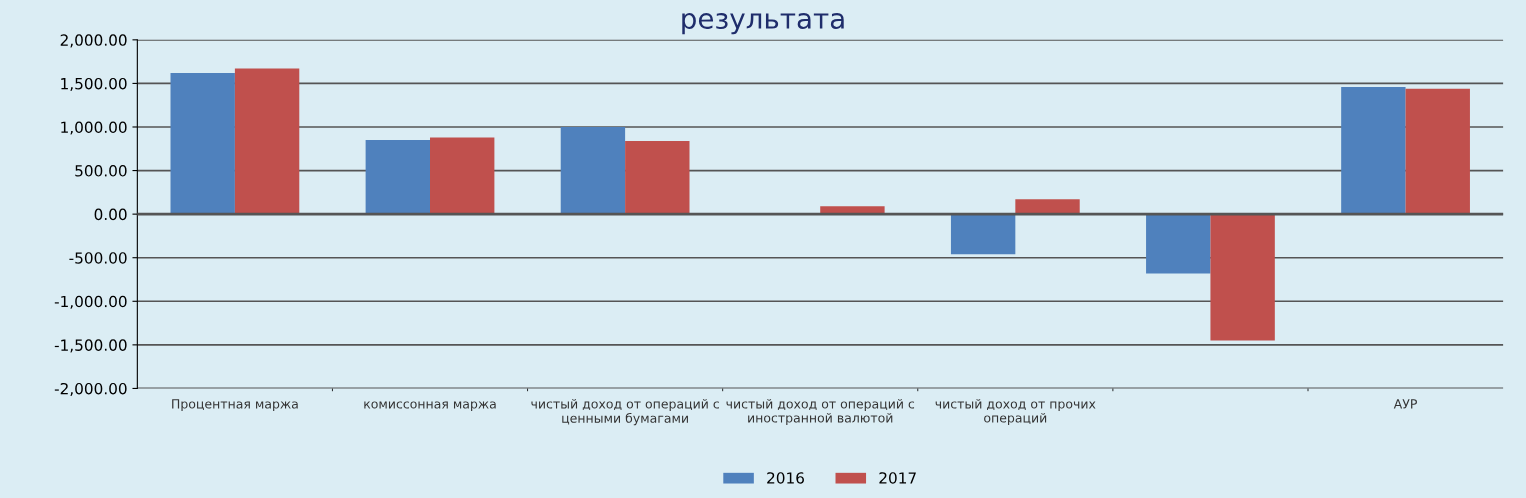  What do you see at coordinates (90, 389) in the screenshot?
I see `y-tick-label: -2,000.00` at bounding box center [90, 389].